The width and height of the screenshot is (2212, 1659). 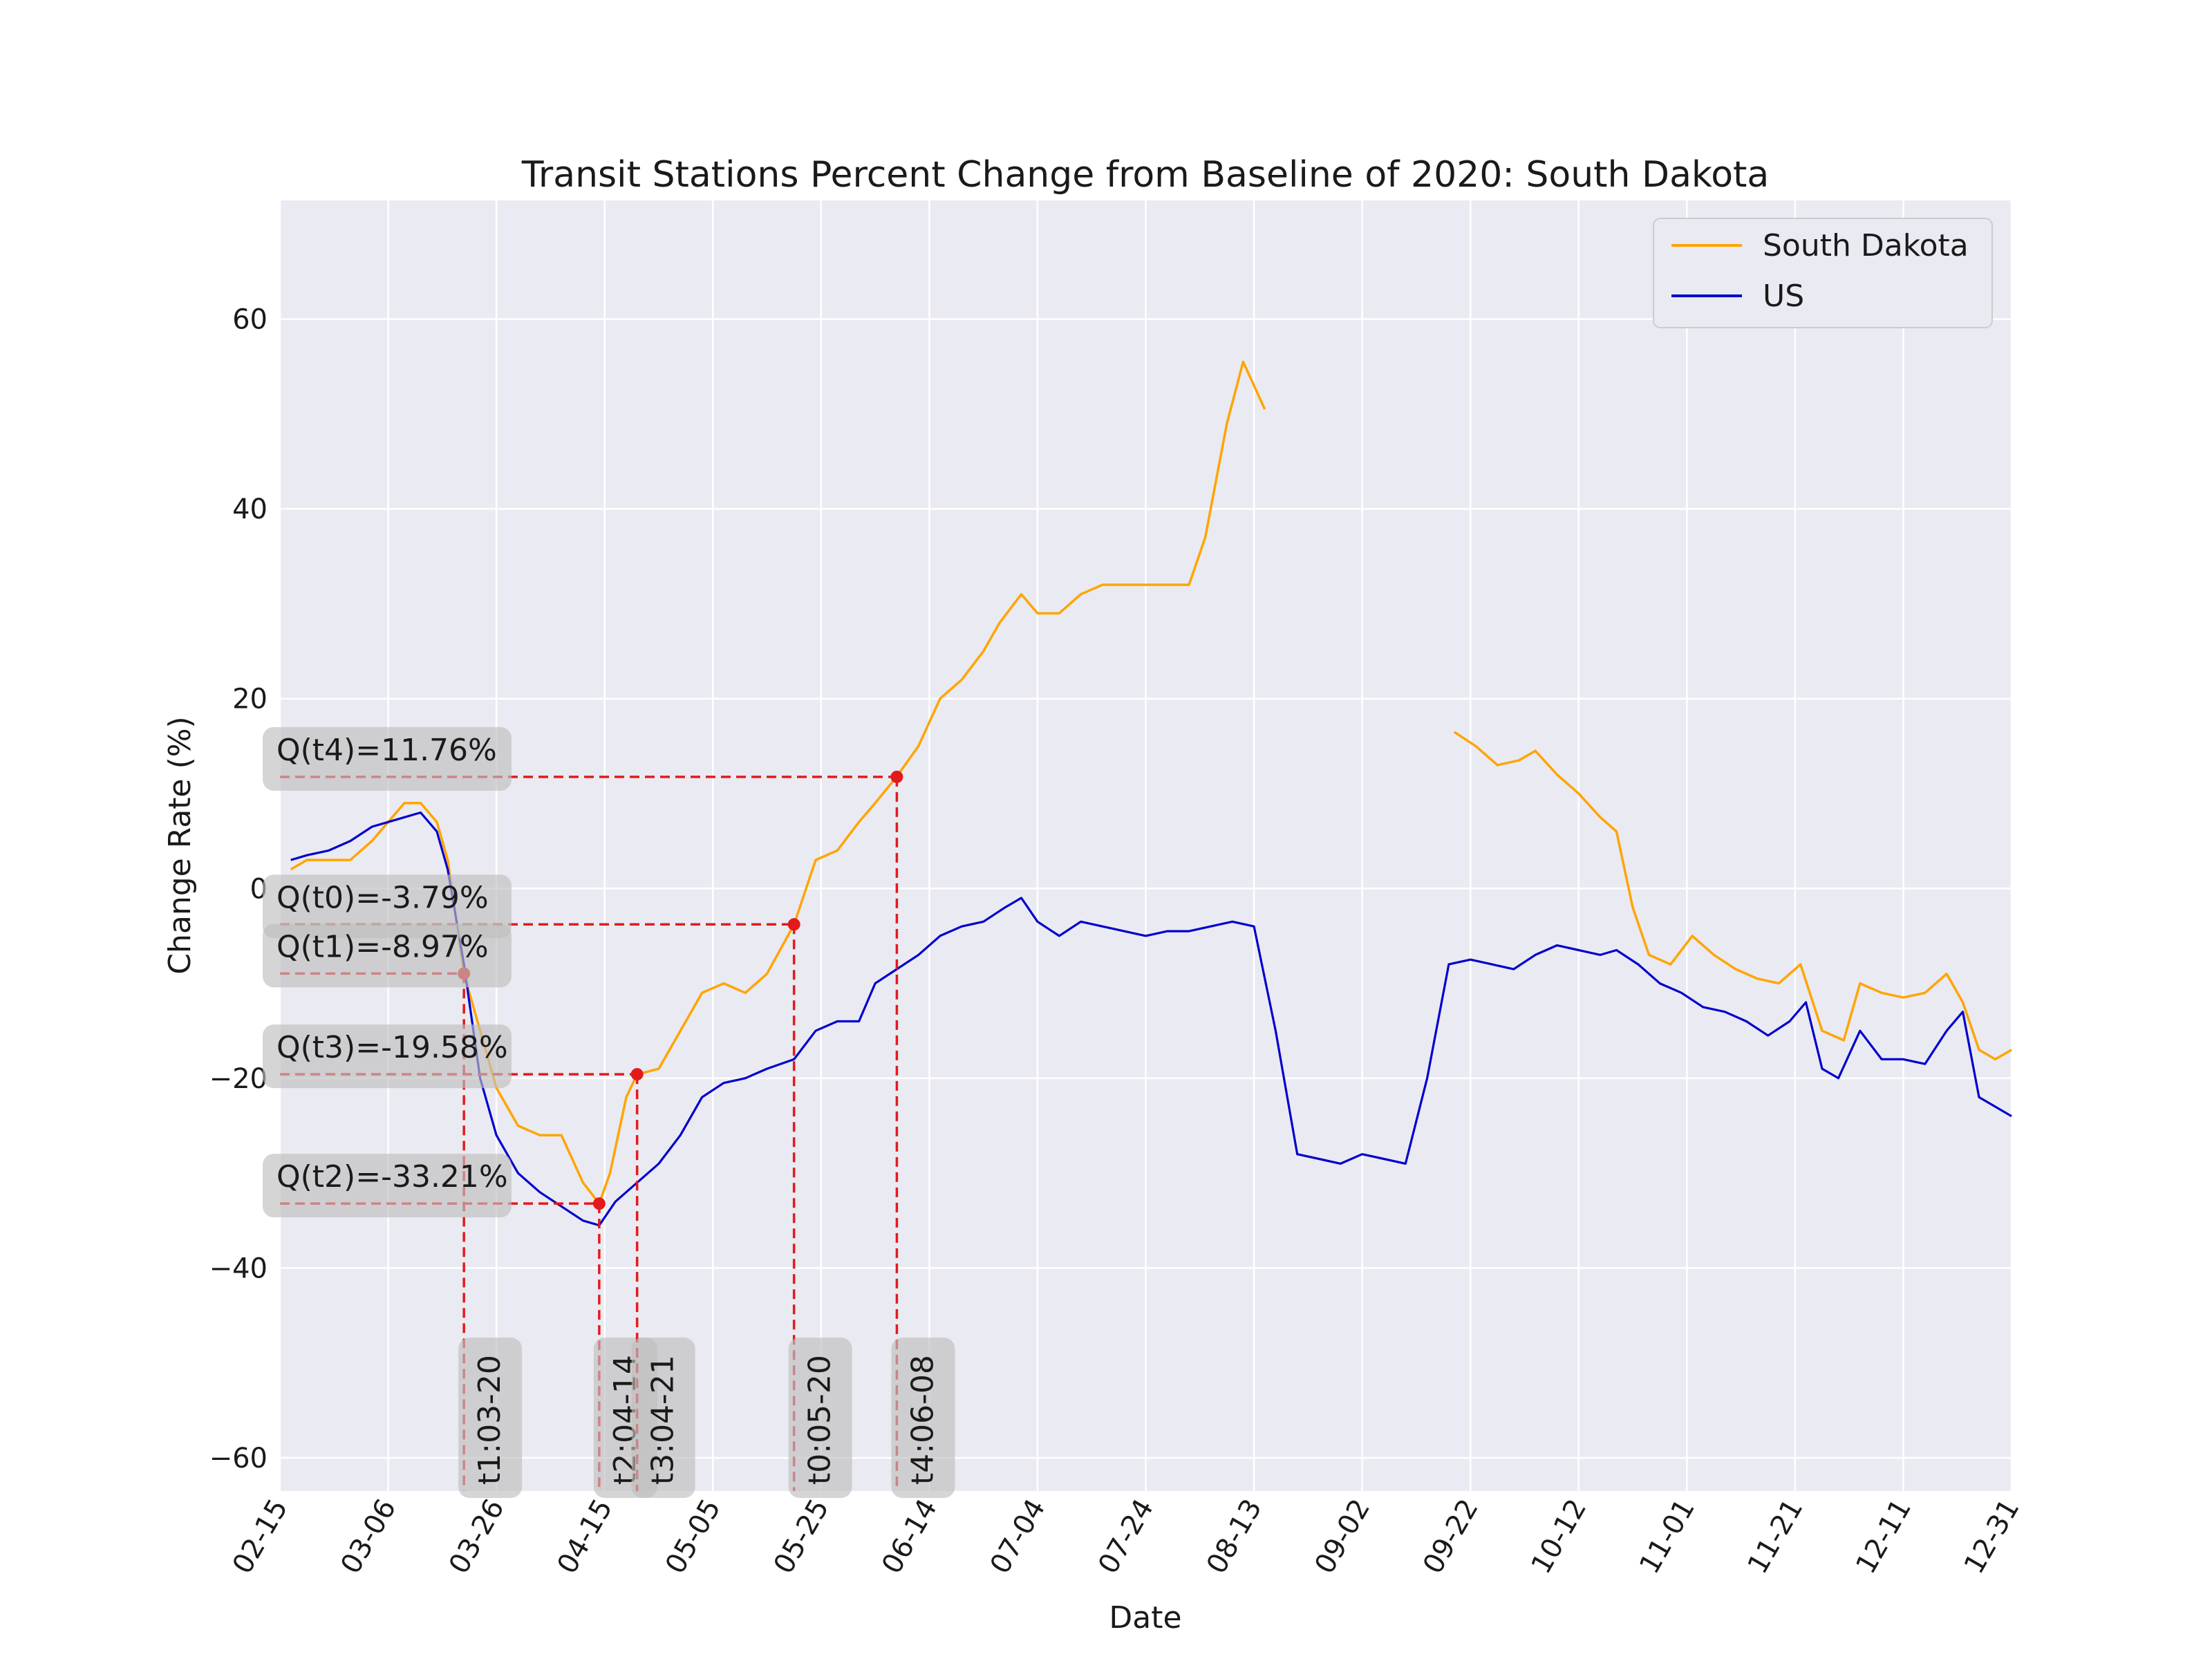 I want to click on x-axis-label: Date, so click(x=1145, y=1618).